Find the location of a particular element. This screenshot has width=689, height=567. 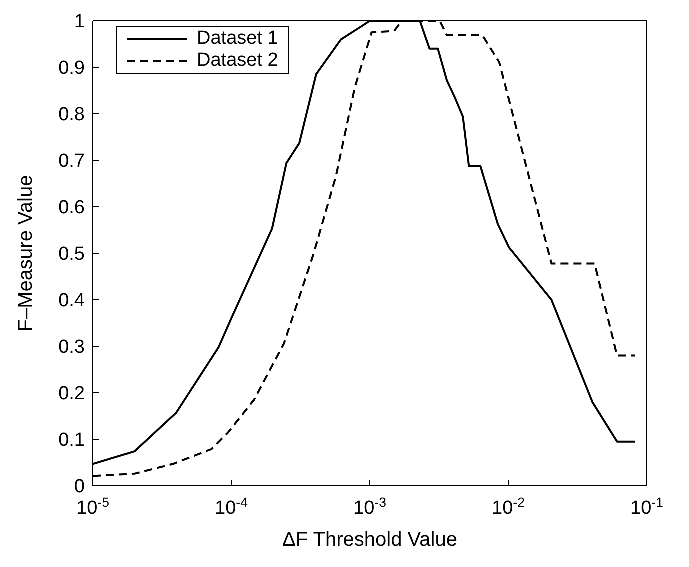

x-tick-label: 10$^{-3}$ is located at coordinates (370, 506).